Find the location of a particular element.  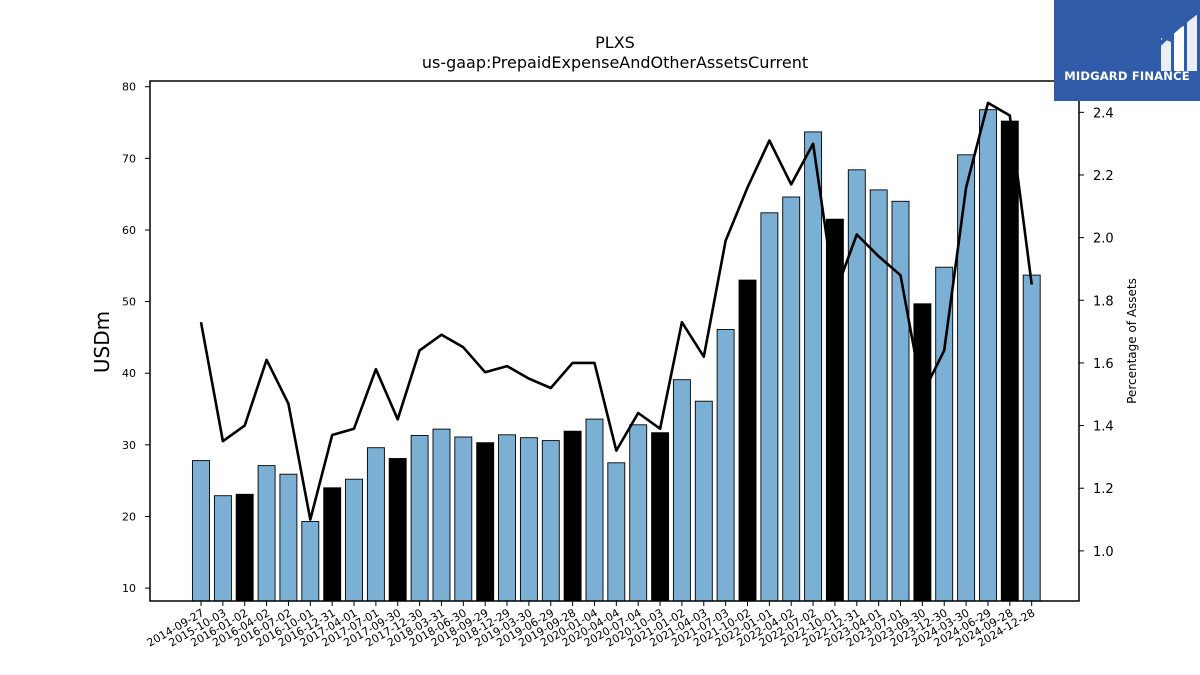

y2-axis-ticks: 1.0 1.2 1.4 1.6 1.8 2.0 2.2 2.4 is located at coordinates (1096, 333).